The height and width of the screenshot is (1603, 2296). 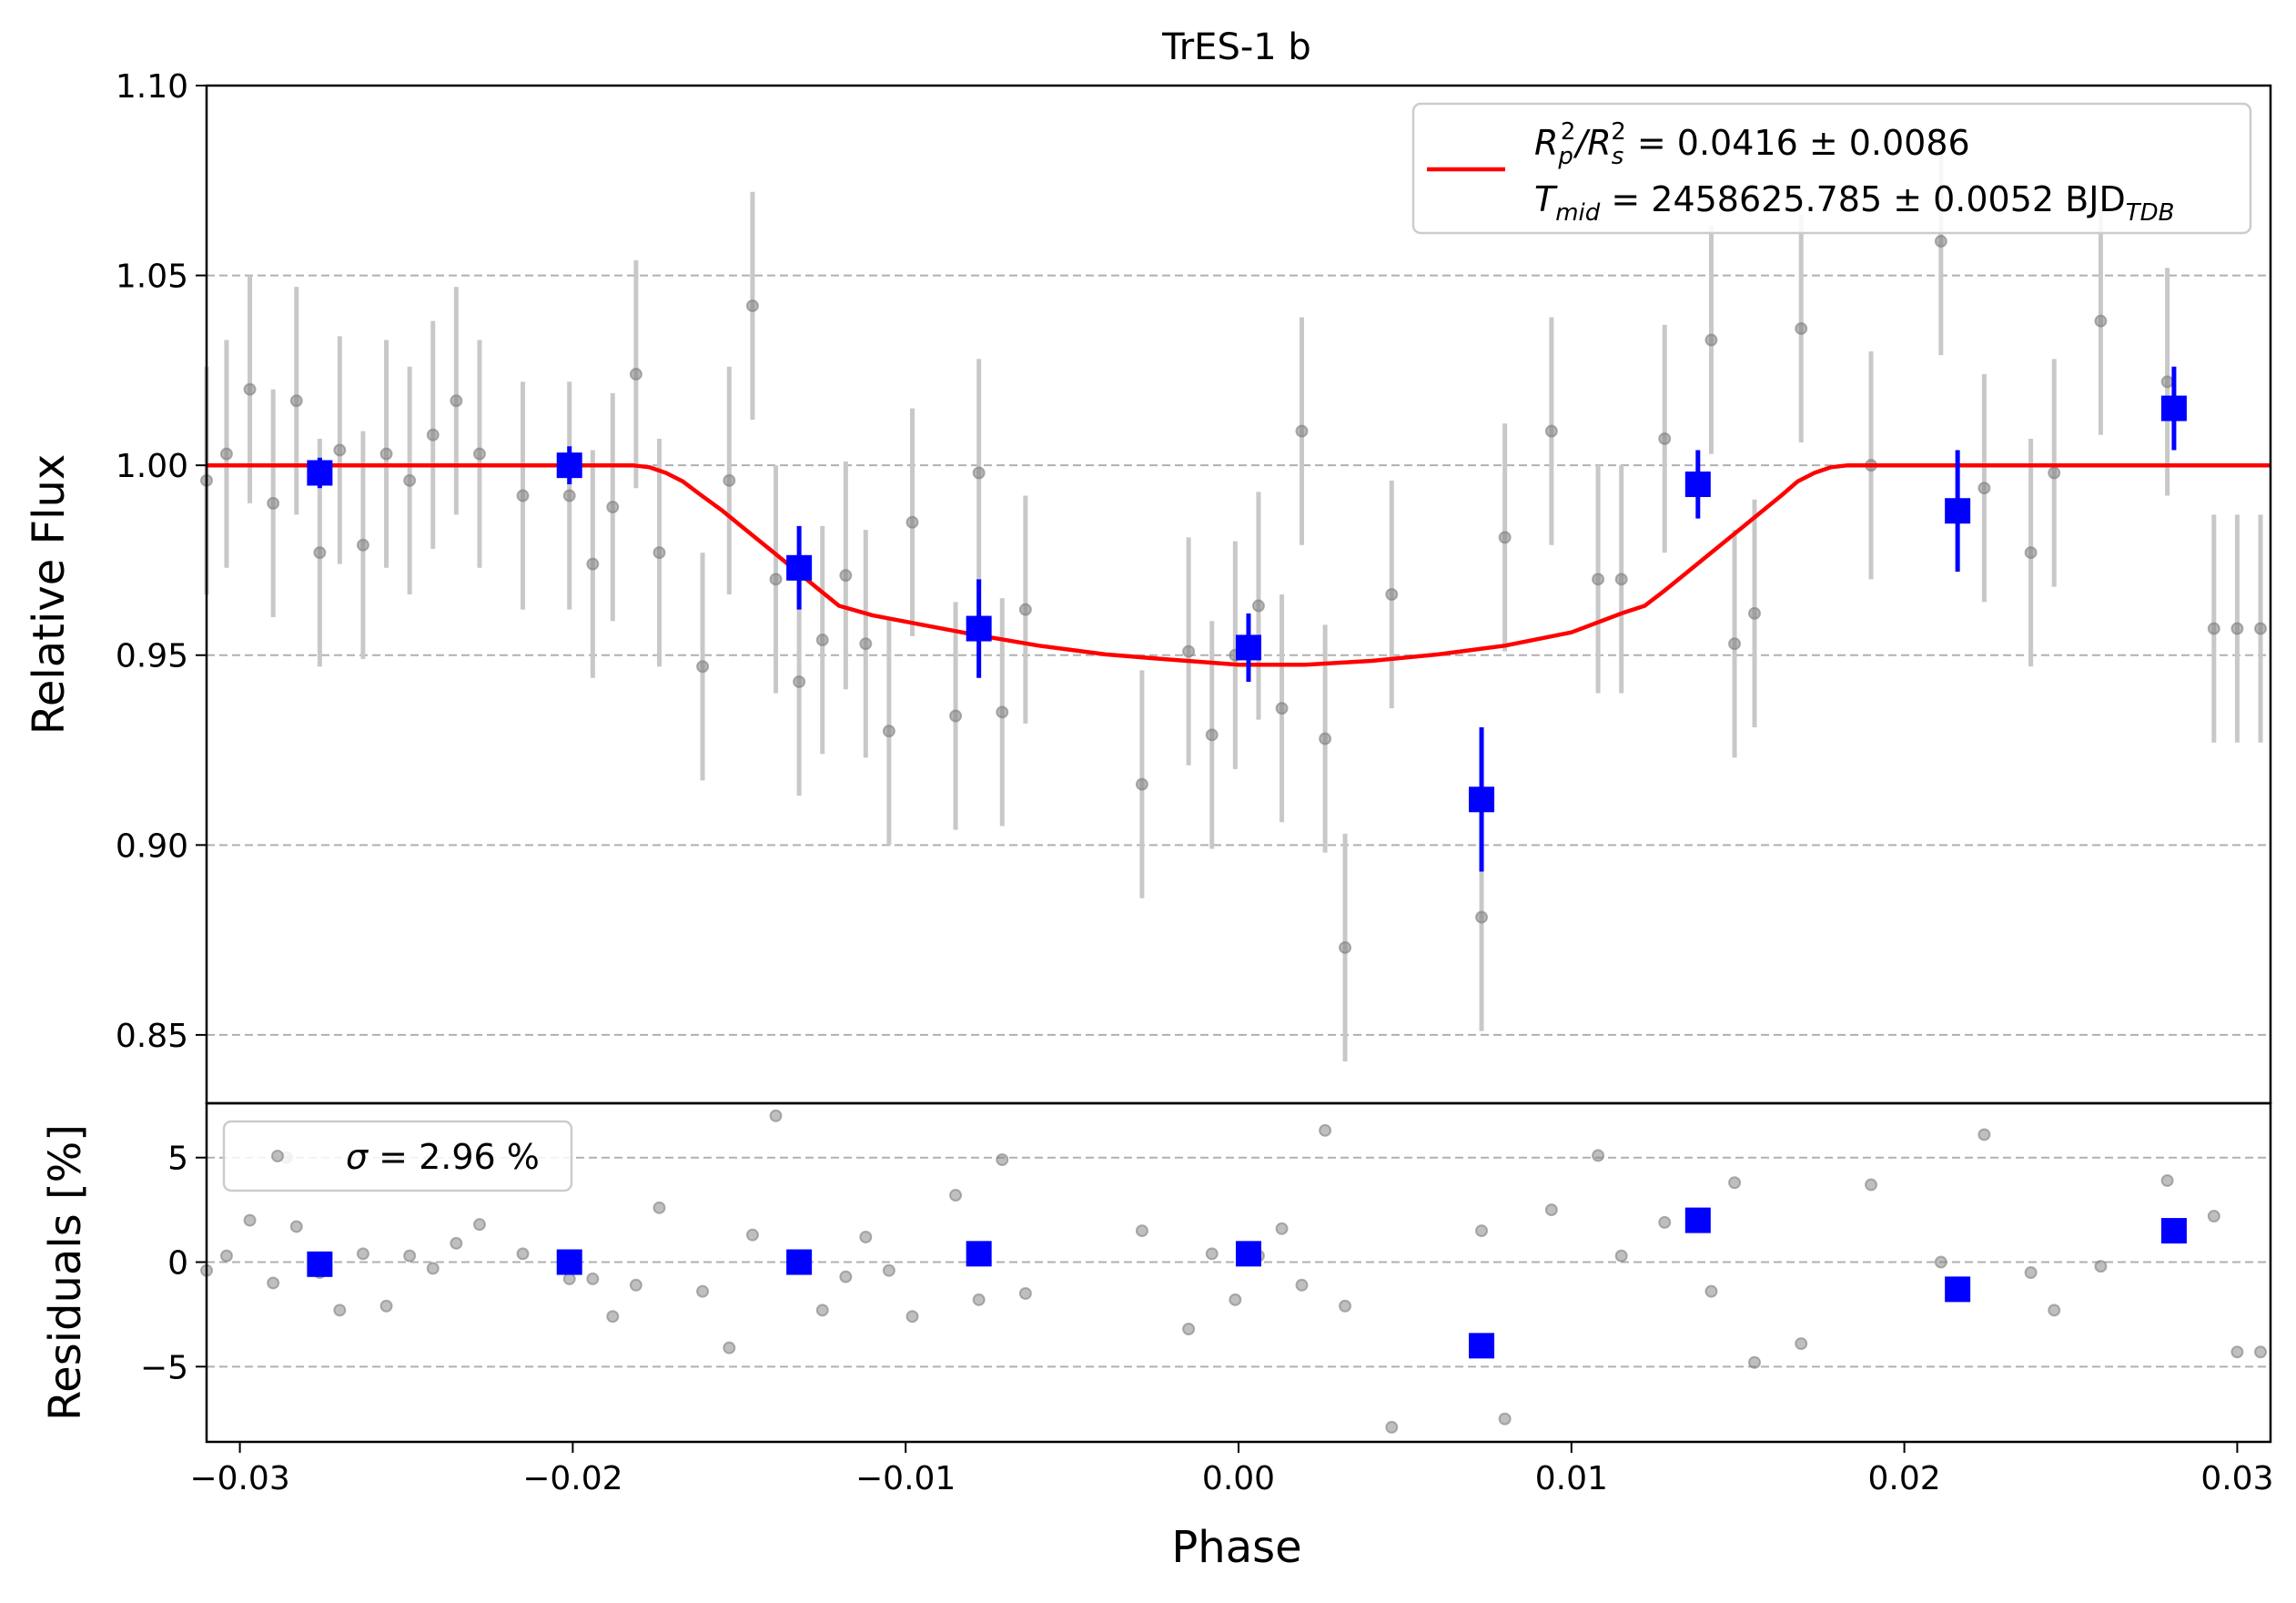 What do you see at coordinates (162, 561) in the screenshot?
I see `top-y-ticks: 0.85 0.90 0.95 1.00 1.05 1.10` at bounding box center [162, 561].